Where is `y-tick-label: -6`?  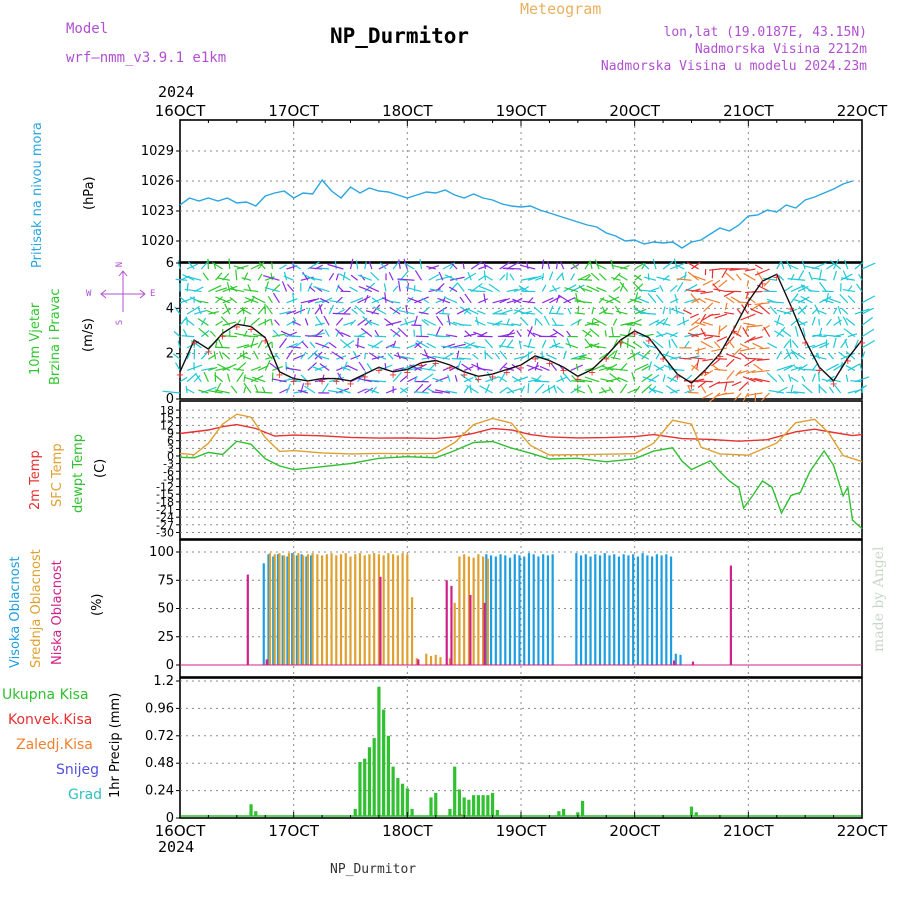 y-tick-label: -6 is located at coordinates (168, 471).